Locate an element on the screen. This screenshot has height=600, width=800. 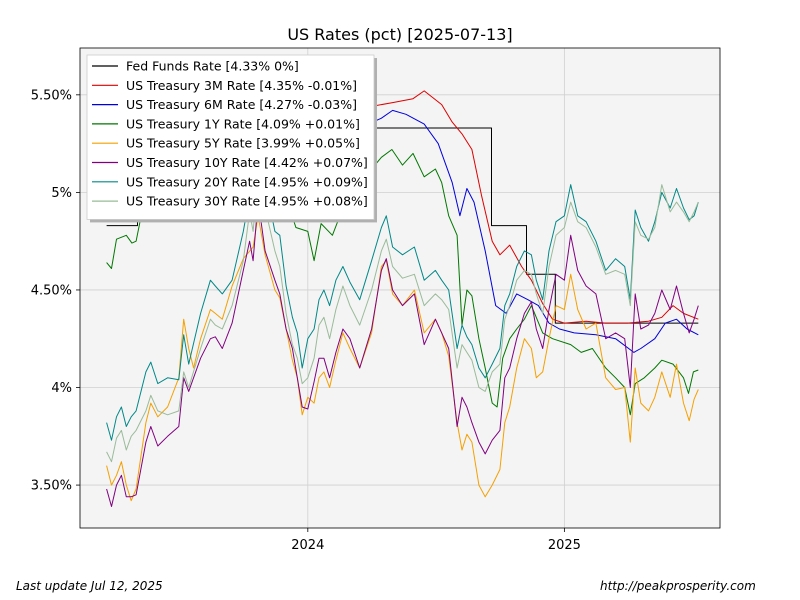
legend-entry: US Treasury 5Y Rate [3.99% +0.05%] is located at coordinates (243, 143).